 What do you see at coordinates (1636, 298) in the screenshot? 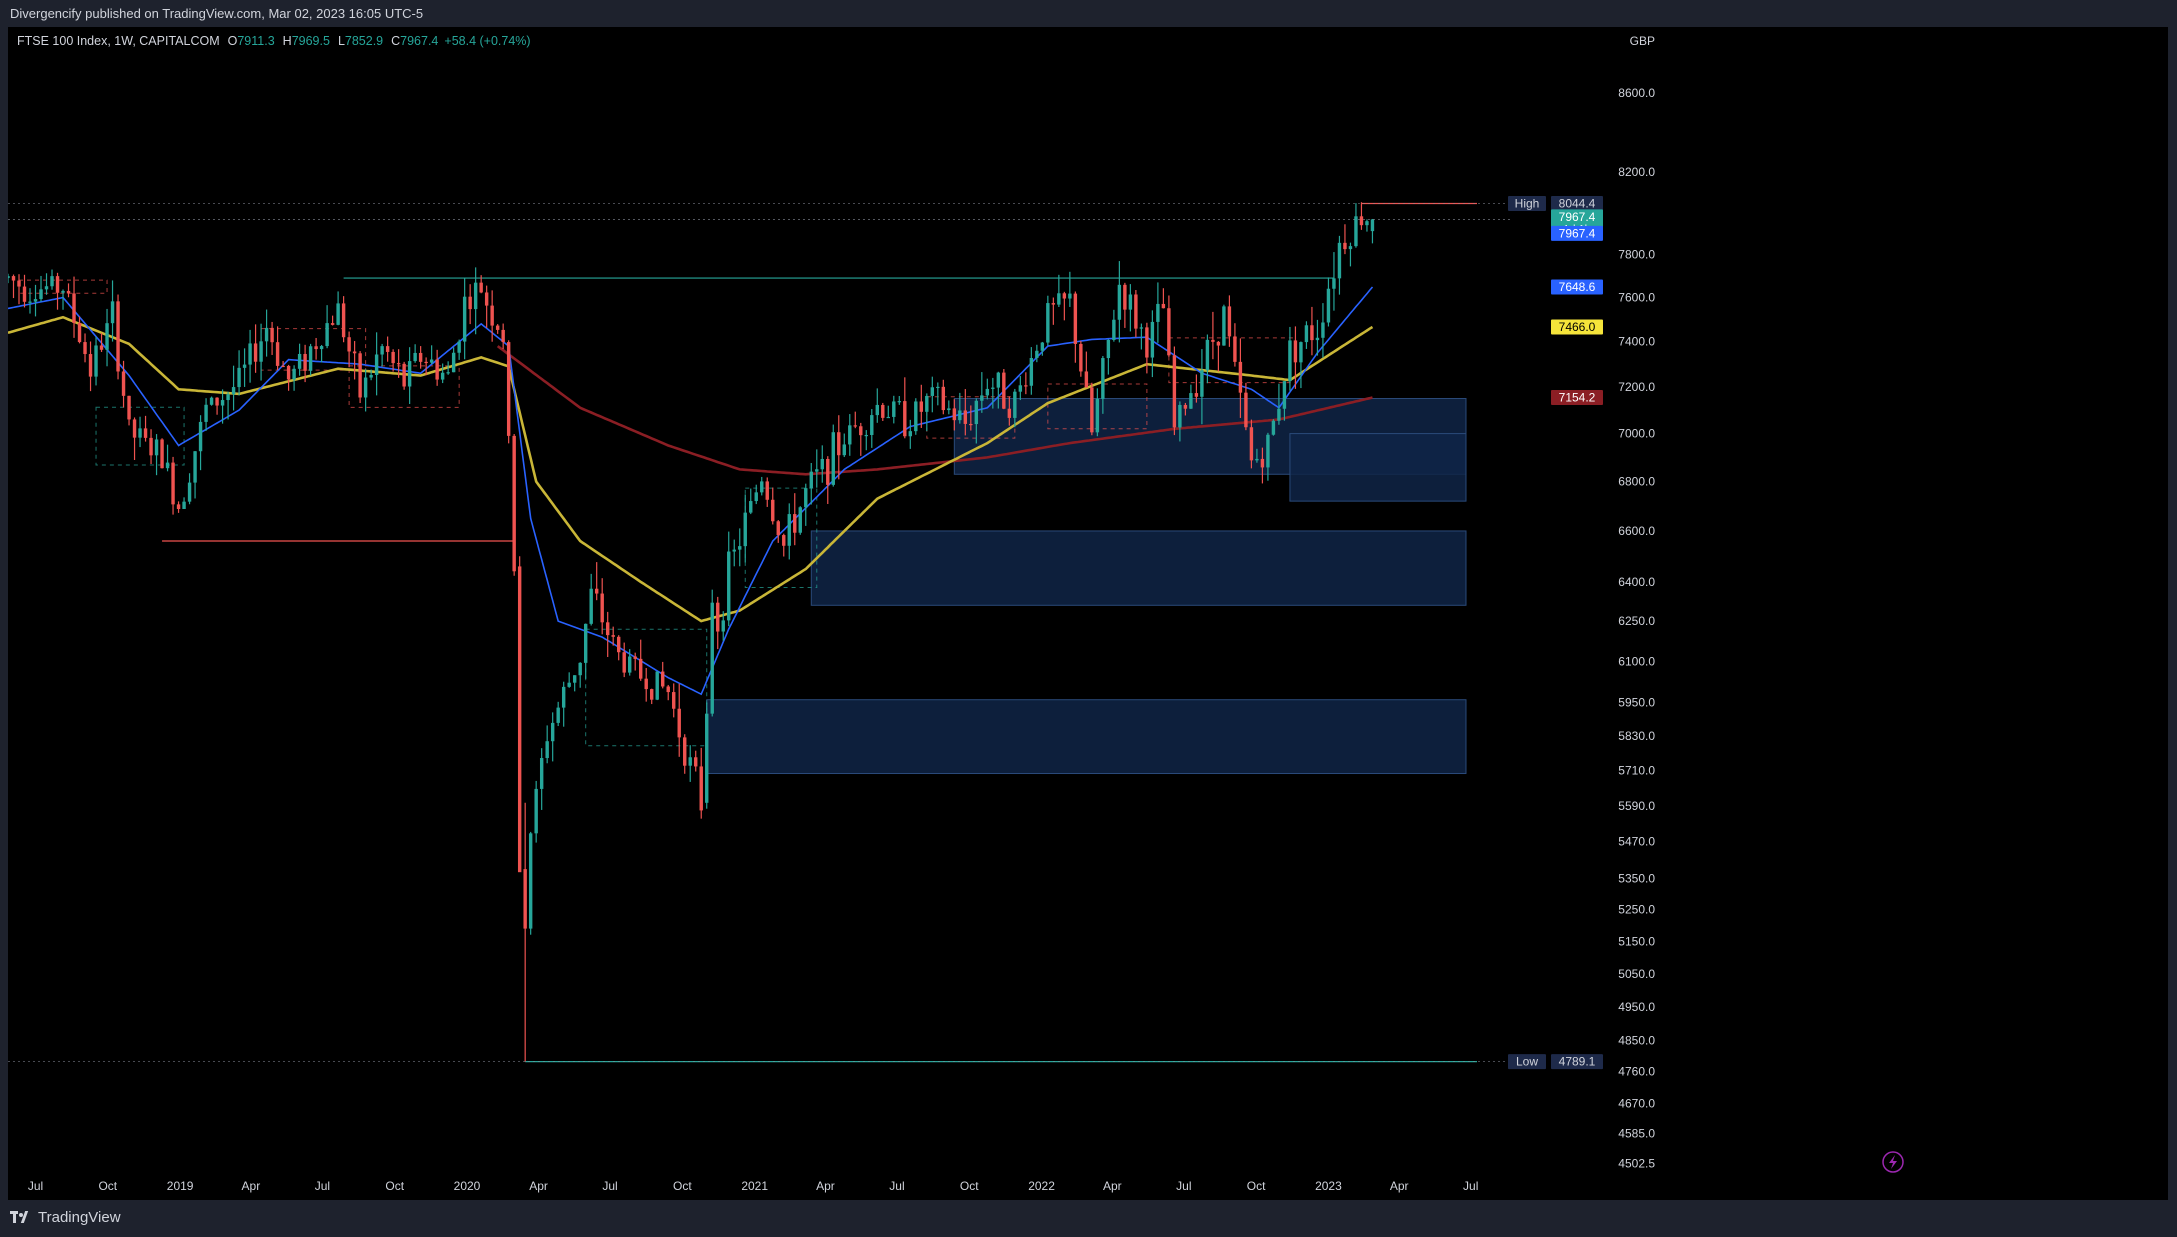
I see `price-tick-label: 7600.0` at bounding box center [1636, 298].